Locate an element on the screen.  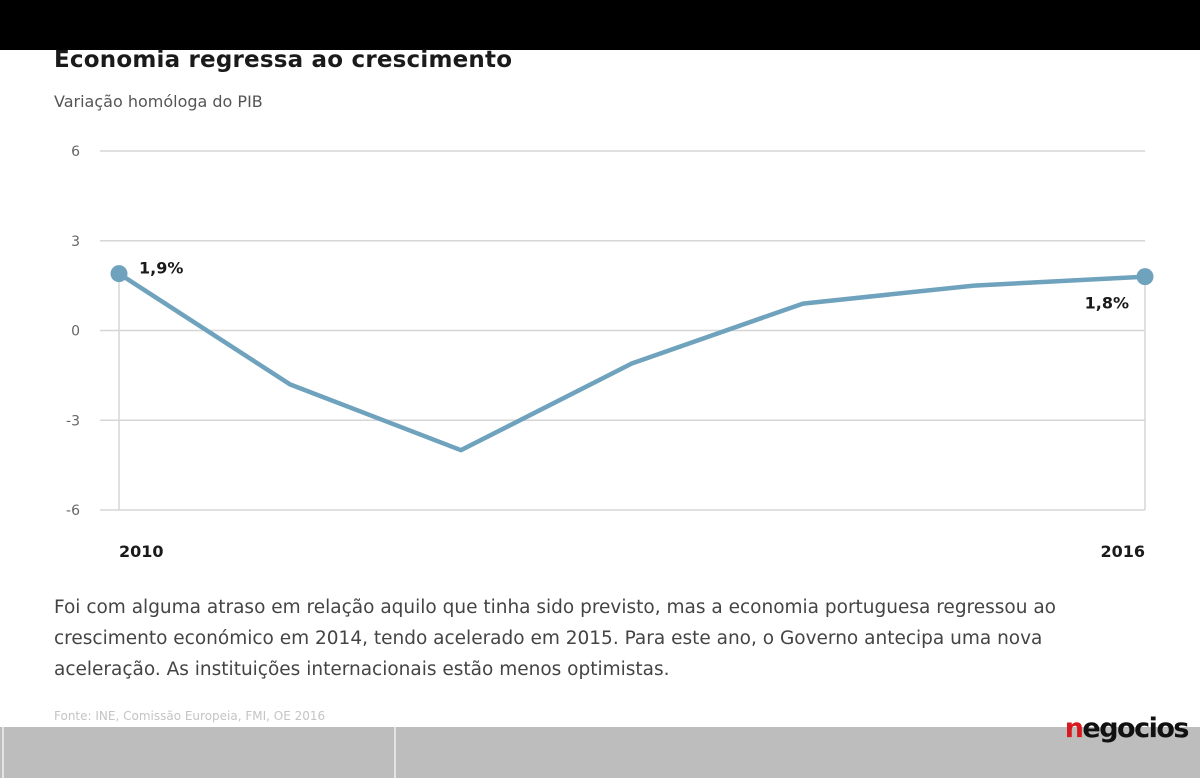
y-tick-label: 3 is located at coordinates (75, 242).